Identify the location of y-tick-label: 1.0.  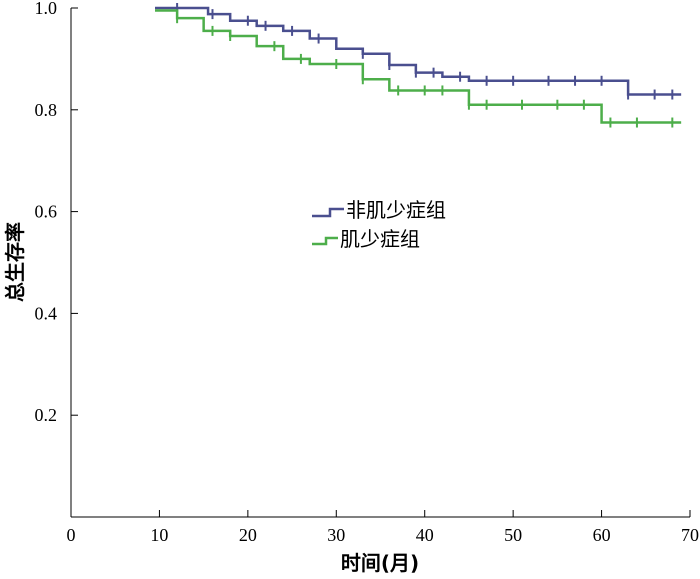
(46, 9).